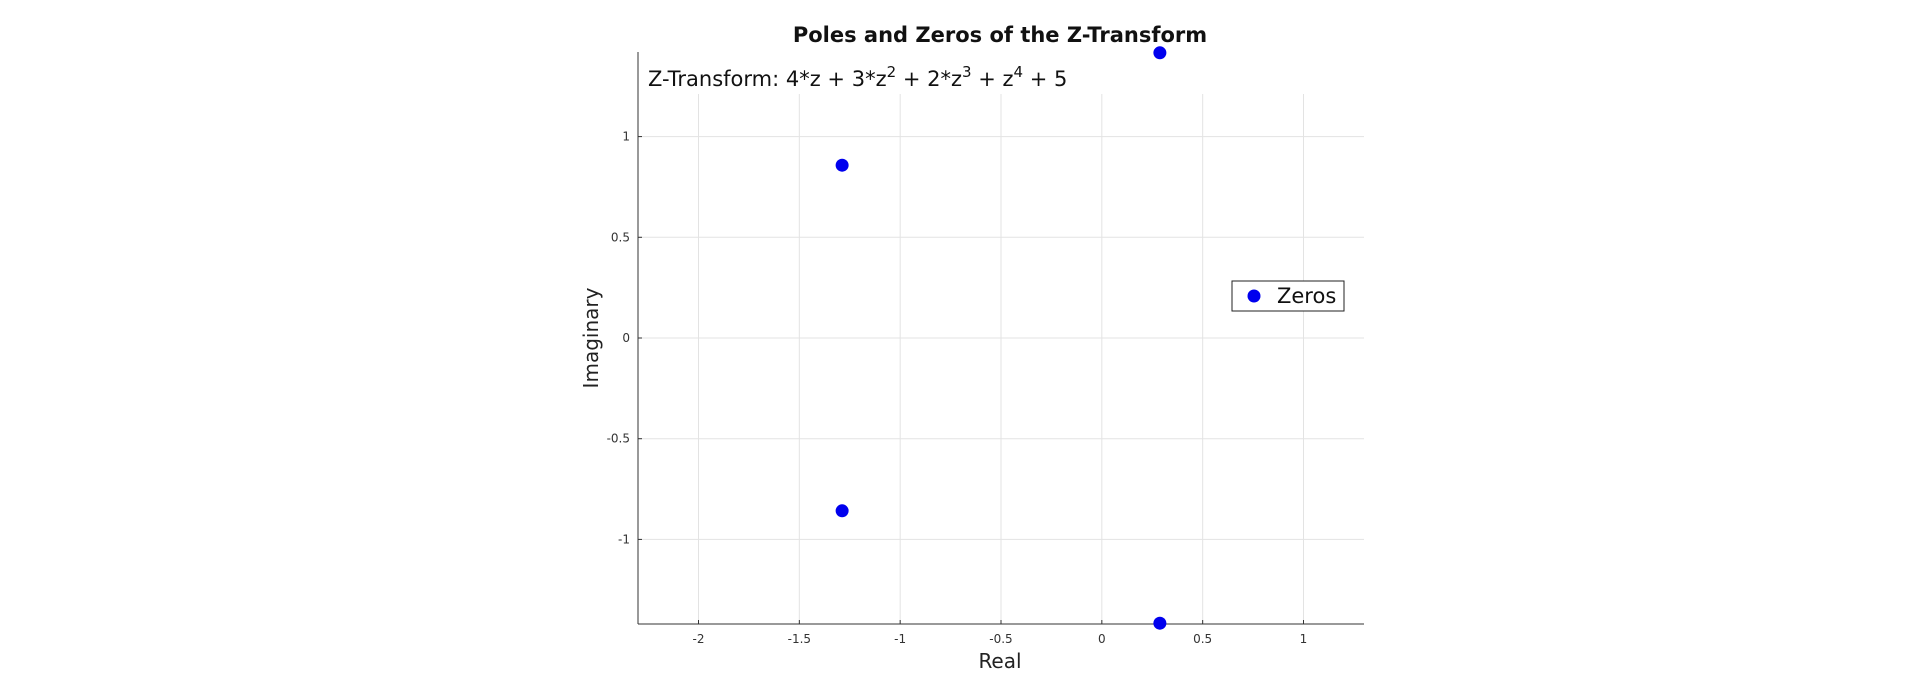 Image resolution: width=1920 pixels, height=697 pixels. What do you see at coordinates (1254, 296) in the screenshot?
I see `legend-marker-zeros` at bounding box center [1254, 296].